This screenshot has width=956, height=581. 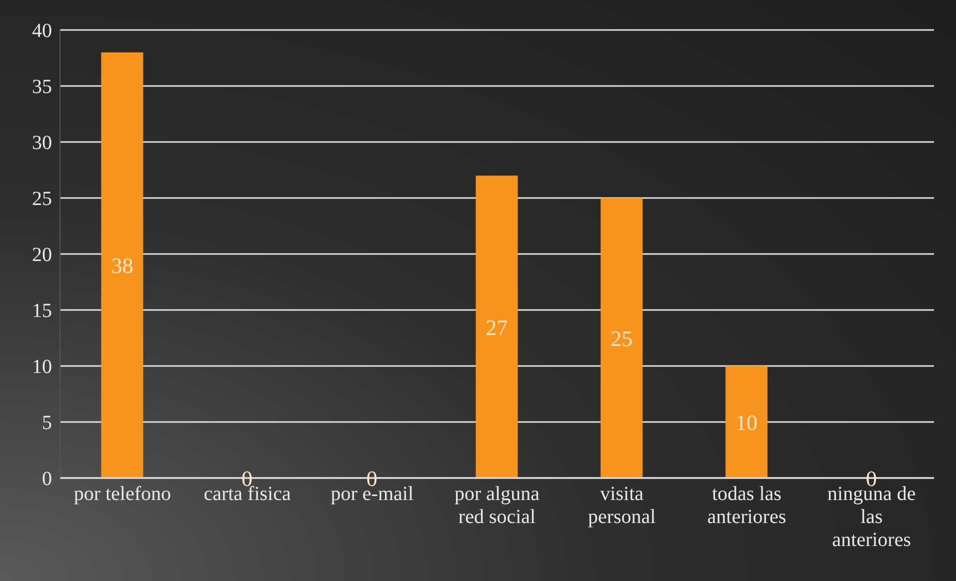 What do you see at coordinates (497, 505) in the screenshot?
I see `x-tick-label: por alguna red social` at bounding box center [497, 505].